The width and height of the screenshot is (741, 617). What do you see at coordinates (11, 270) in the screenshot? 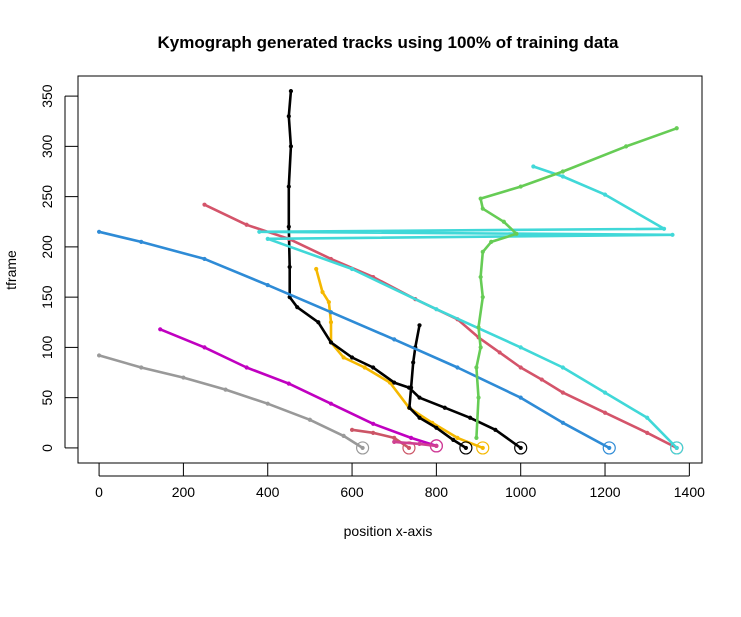
I see `y-axis-label: tframe` at bounding box center [11, 270].